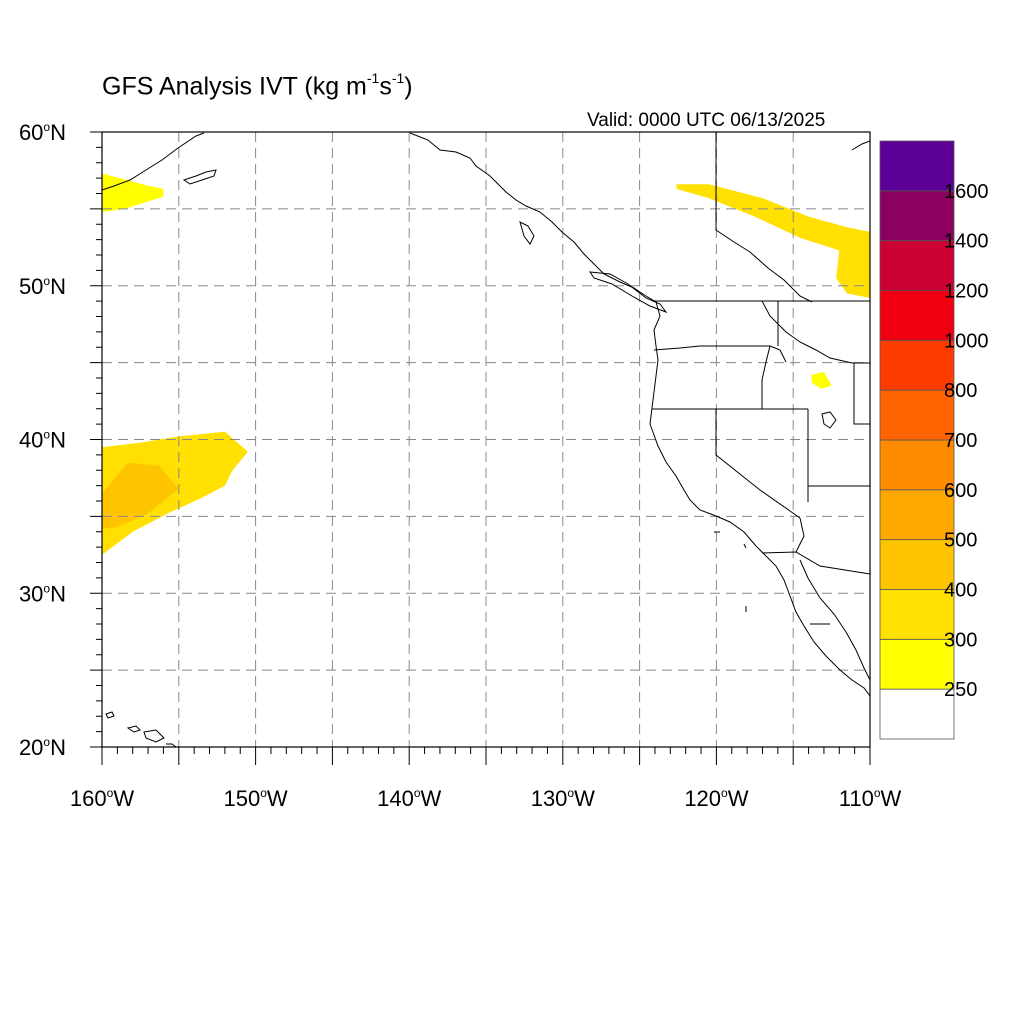 This screenshot has width=1024, height=1024. Describe the element at coordinates (834, 620) in the screenshot. I see `coastline-baja-gulf` at that location.